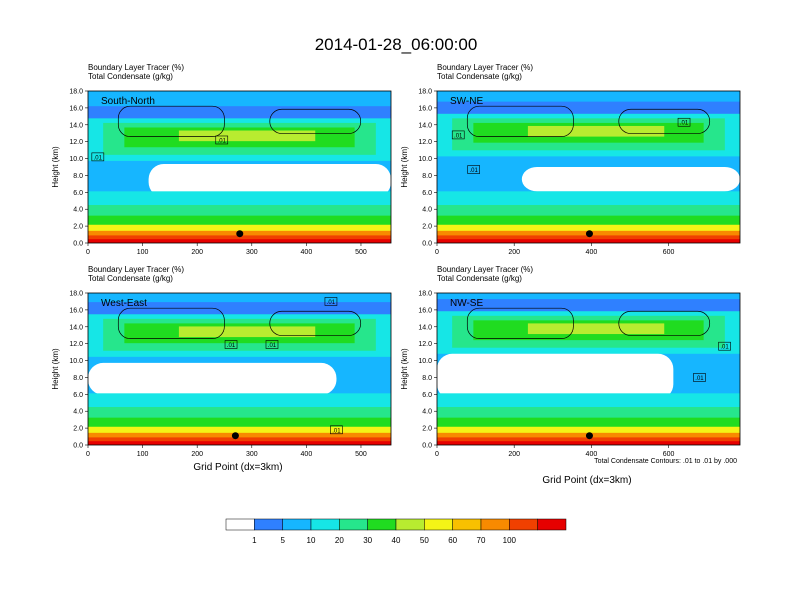  What do you see at coordinates (128, 101) in the screenshot?
I see `panel-label: South-North` at bounding box center [128, 101].